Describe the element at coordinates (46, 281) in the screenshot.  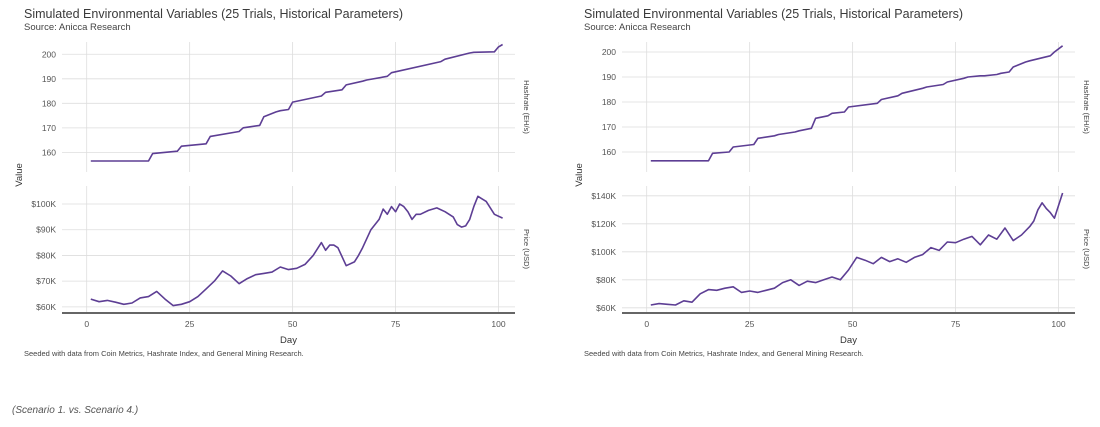
I see `y-tick-label: $70K` at that location.